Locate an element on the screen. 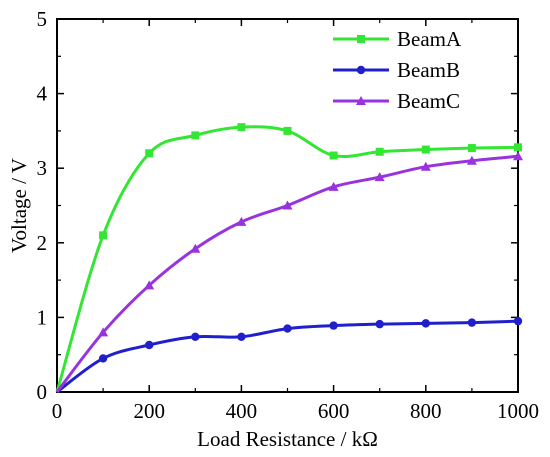 This screenshot has width=550, height=457. y-tick-label: 0 is located at coordinates (42, 392).